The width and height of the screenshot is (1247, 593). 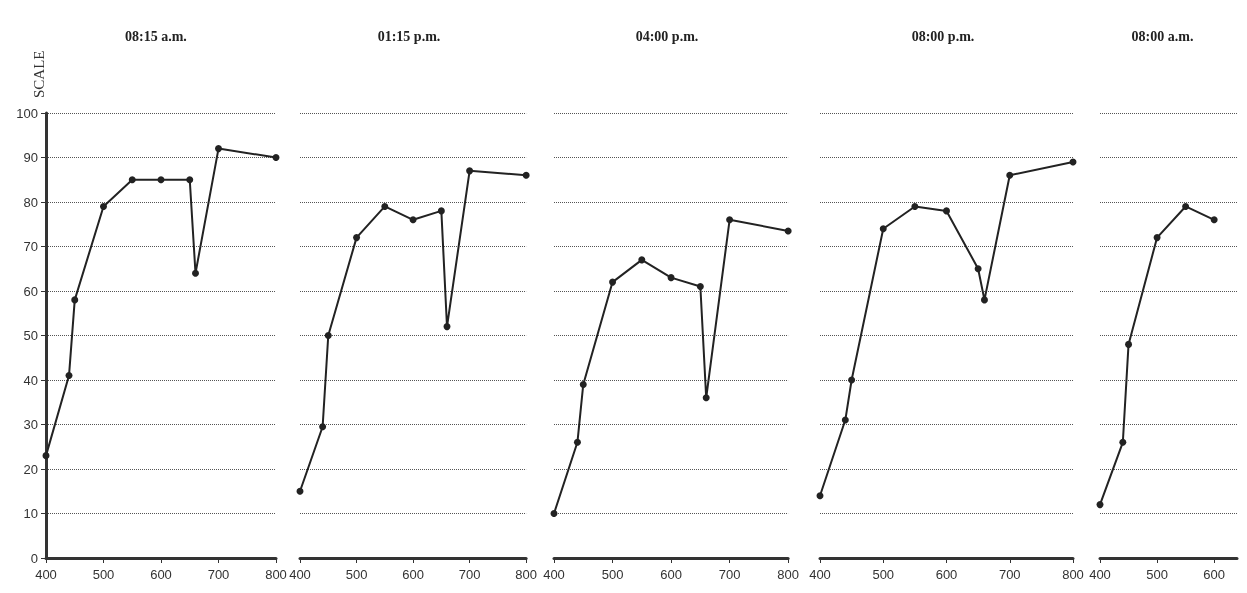 I want to click on y-tick-label: 70, so click(x=30, y=246).